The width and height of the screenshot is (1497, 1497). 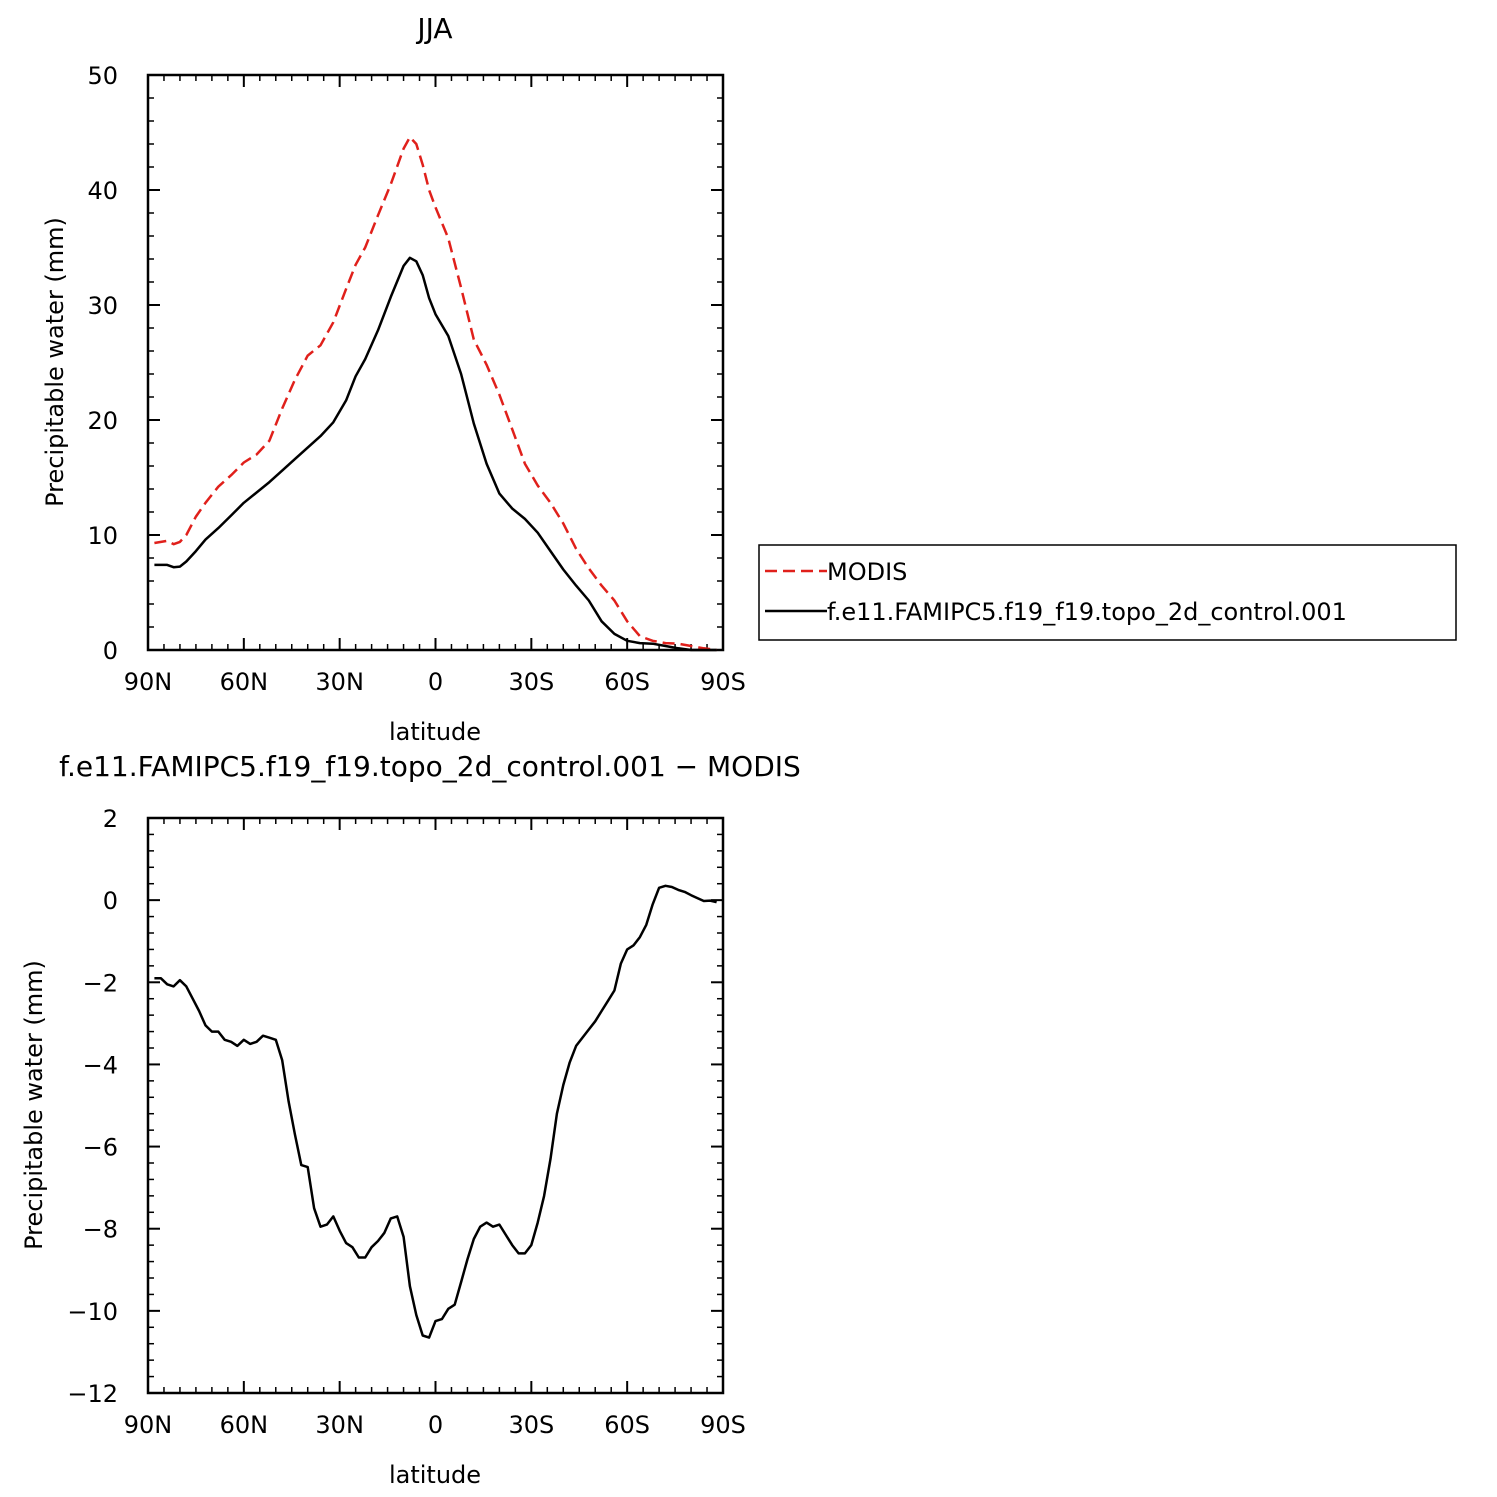 I want to click on top-chart-title: JJA, so click(x=433, y=28).